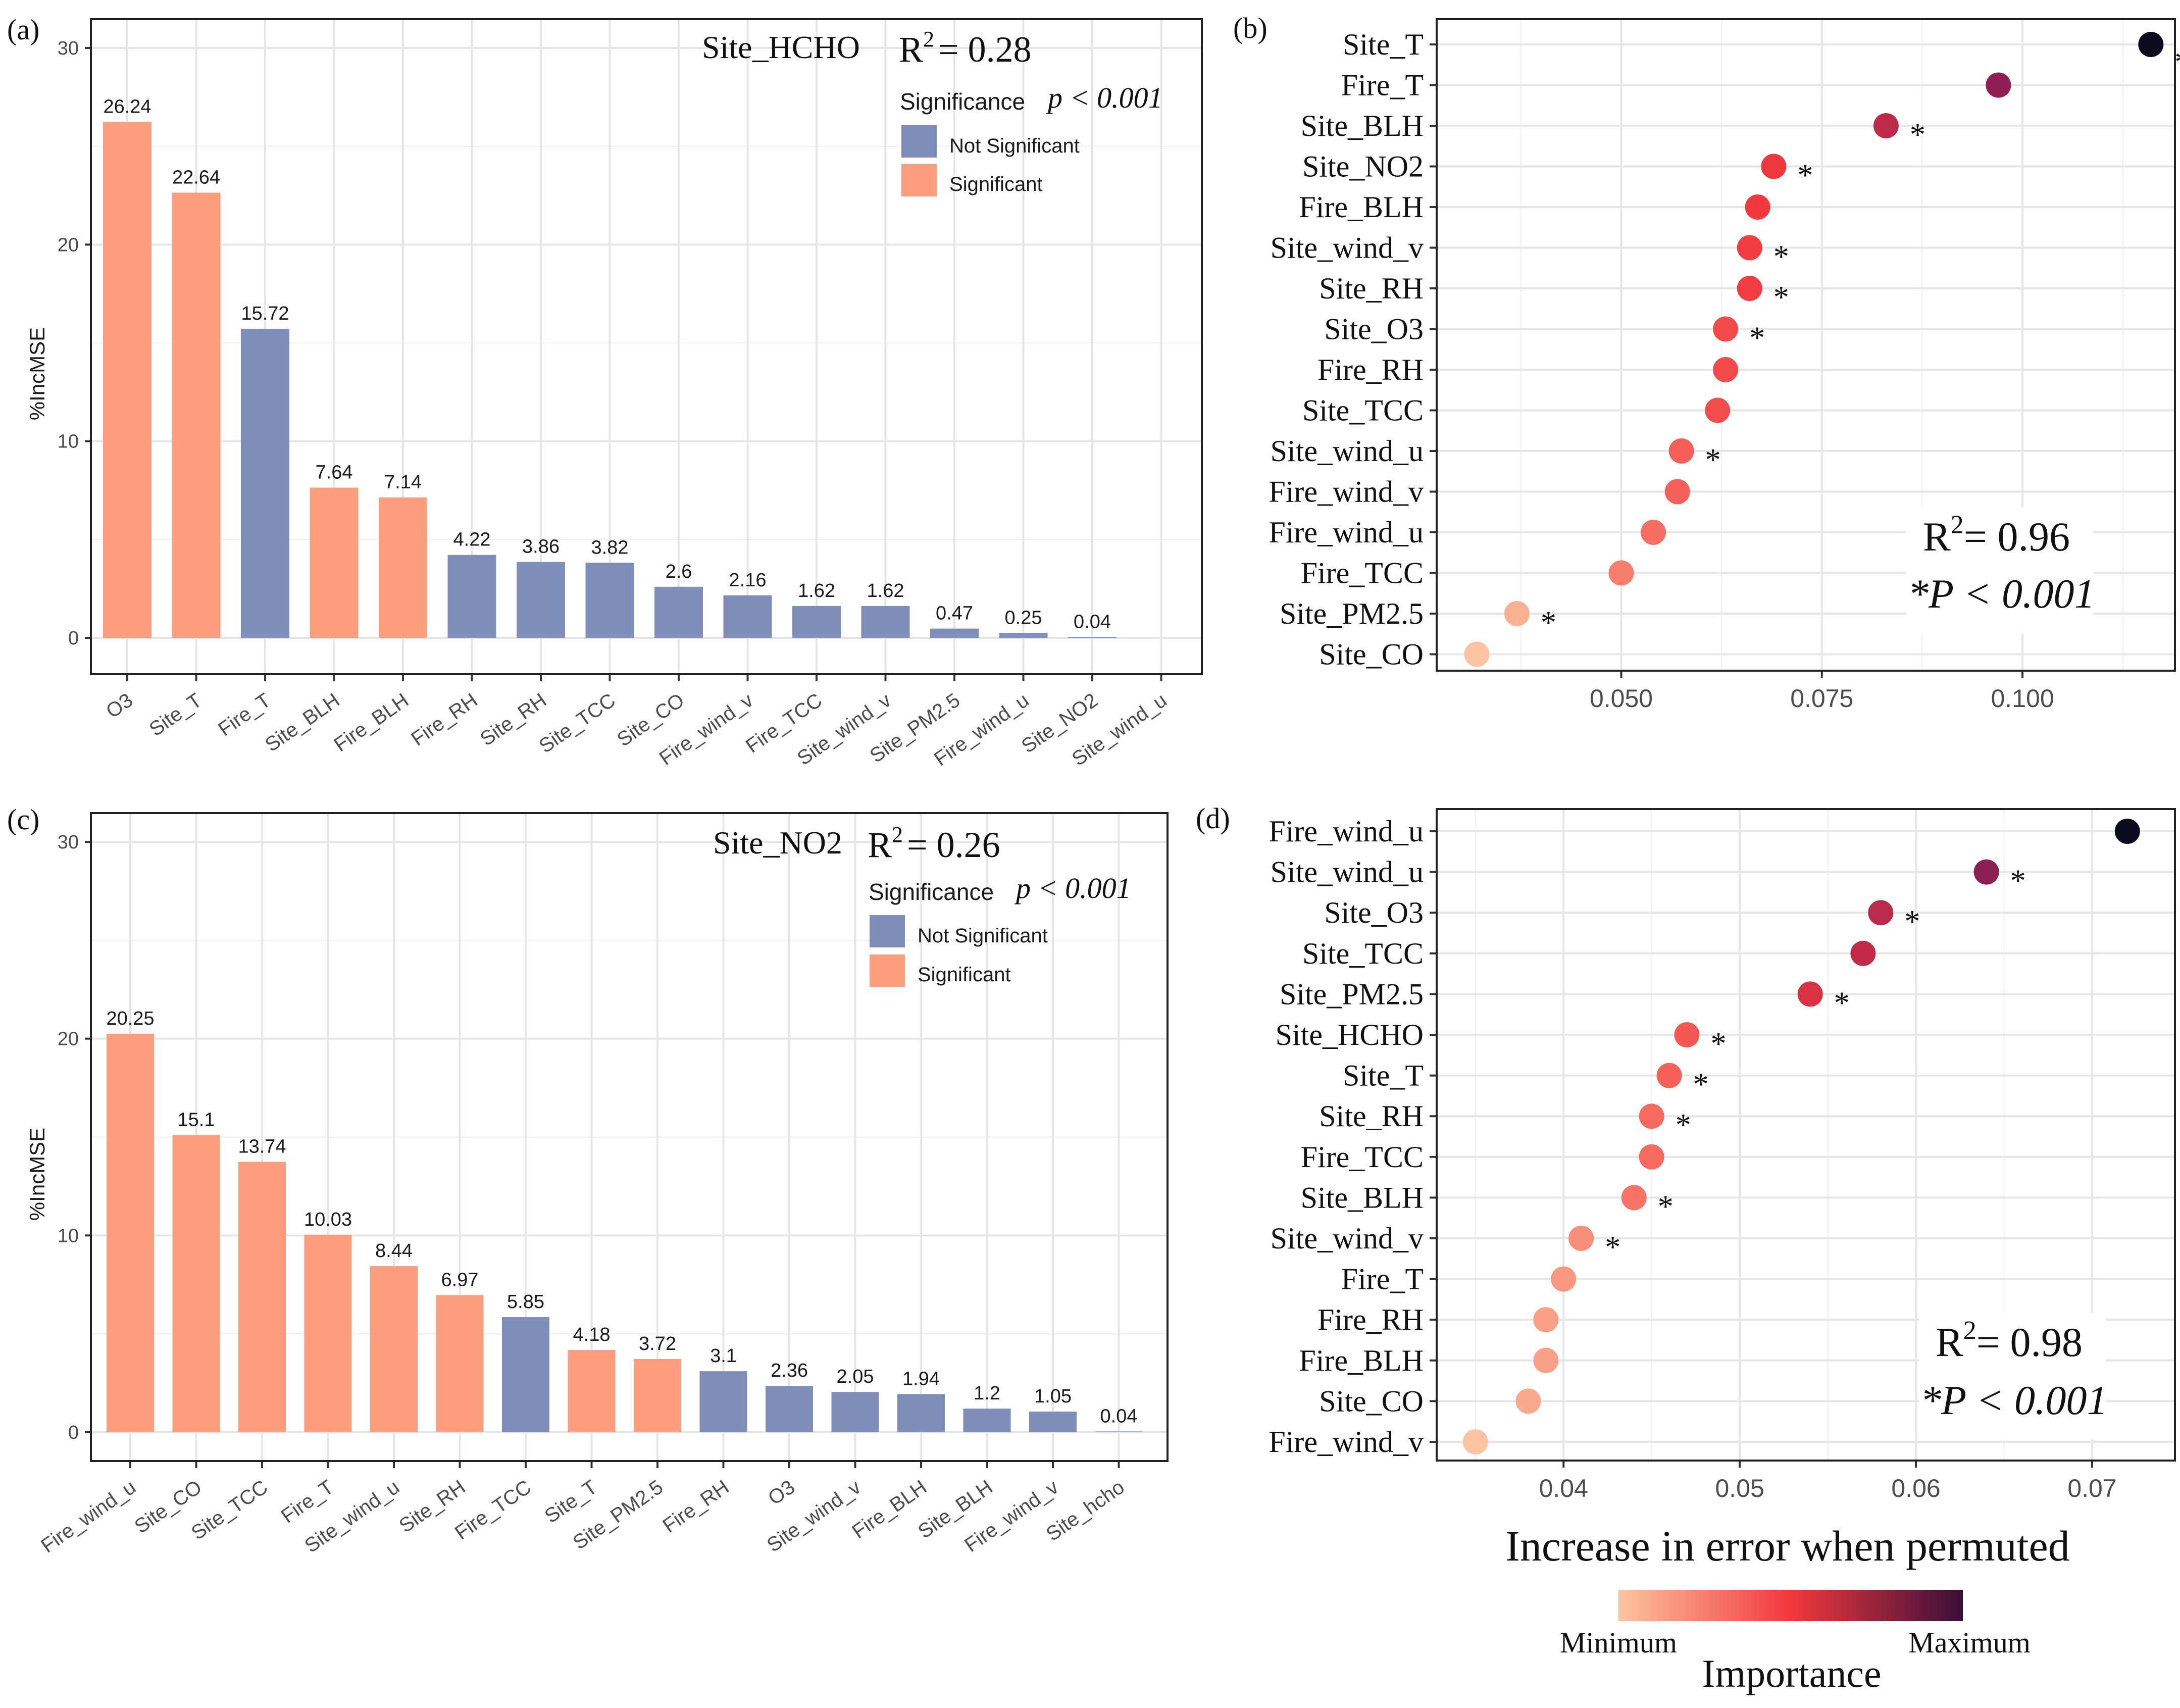 The image size is (2180, 1708). I want to click on b-ytick-label: Site_NO2, so click(1363, 166).